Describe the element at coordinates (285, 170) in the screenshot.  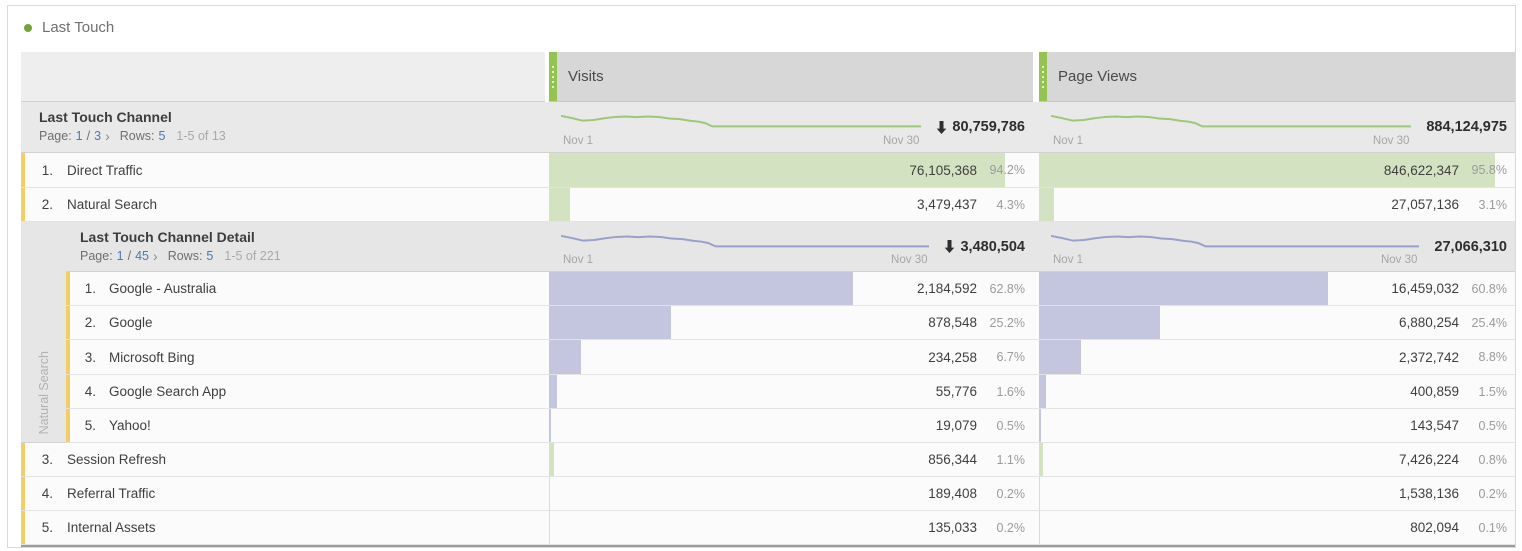
I see `row-label-cell: 1. Direct Traffic` at that location.